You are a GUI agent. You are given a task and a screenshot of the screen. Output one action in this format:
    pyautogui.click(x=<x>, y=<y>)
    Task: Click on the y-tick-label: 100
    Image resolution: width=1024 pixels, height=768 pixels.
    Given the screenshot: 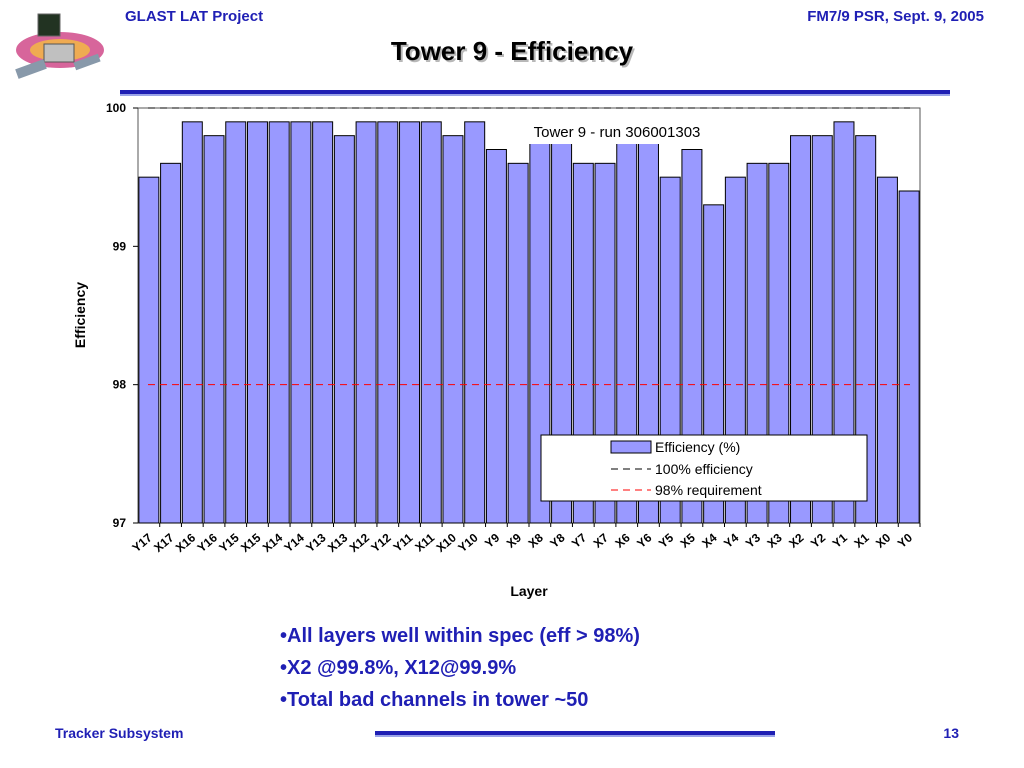 What is the action you would take?
    pyautogui.click(x=116, y=108)
    